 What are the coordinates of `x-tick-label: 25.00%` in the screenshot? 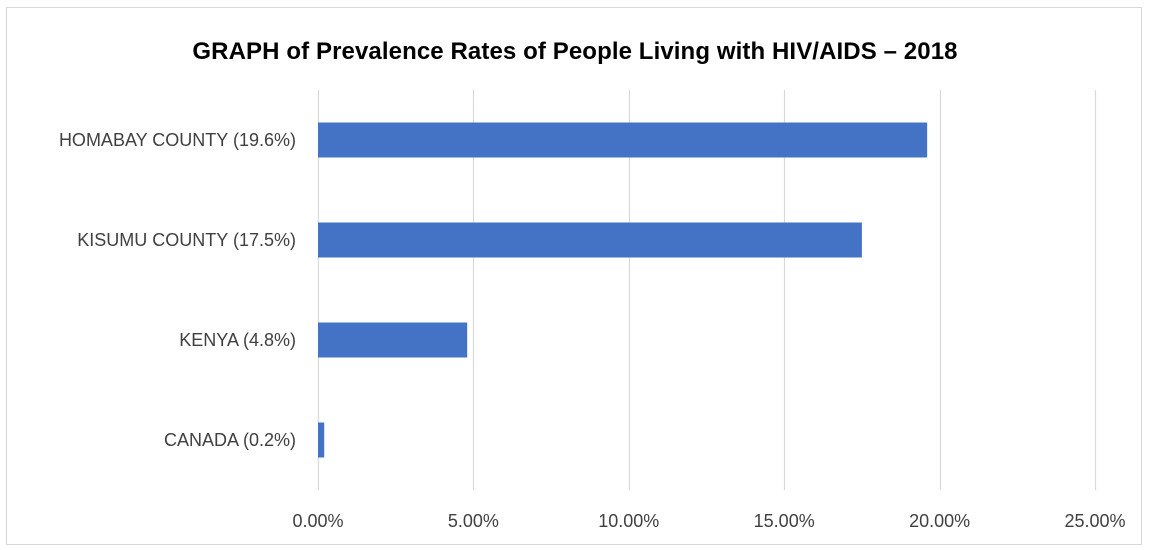 It's located at (1094, 521).